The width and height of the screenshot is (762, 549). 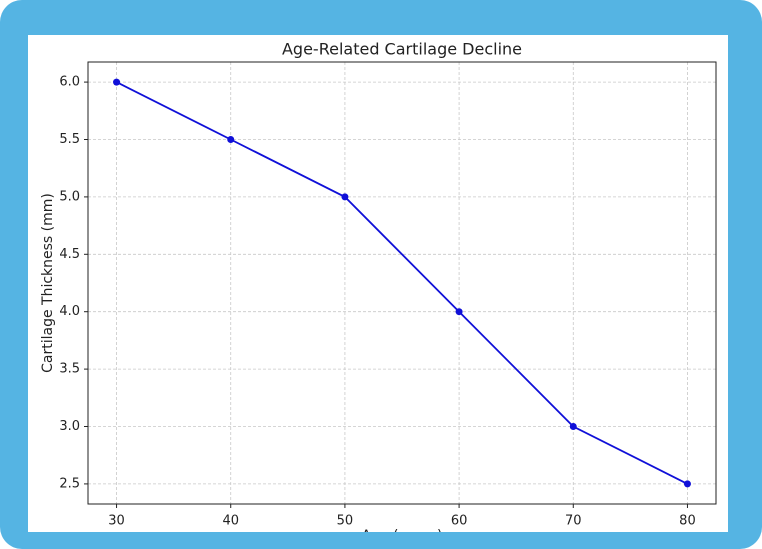 What do you see at coordinates (69, 254) in the screenshot?
I see `y-tick-label: 4.5` at bounding box center [69, 254].